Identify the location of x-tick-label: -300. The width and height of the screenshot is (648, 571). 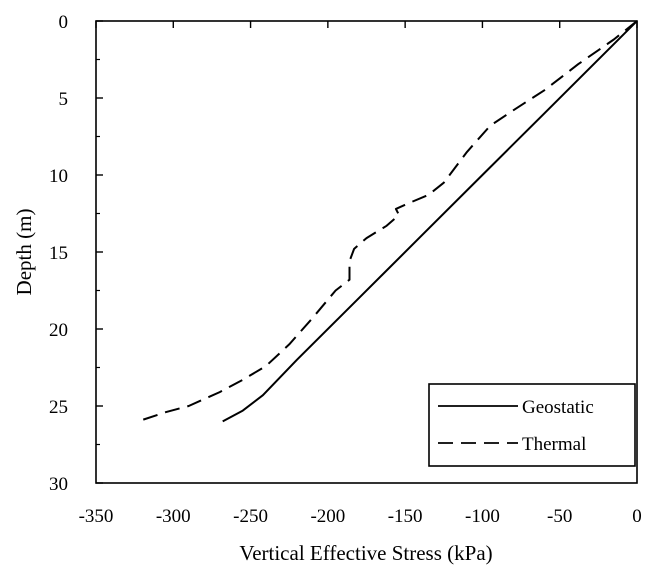
(173, 516).